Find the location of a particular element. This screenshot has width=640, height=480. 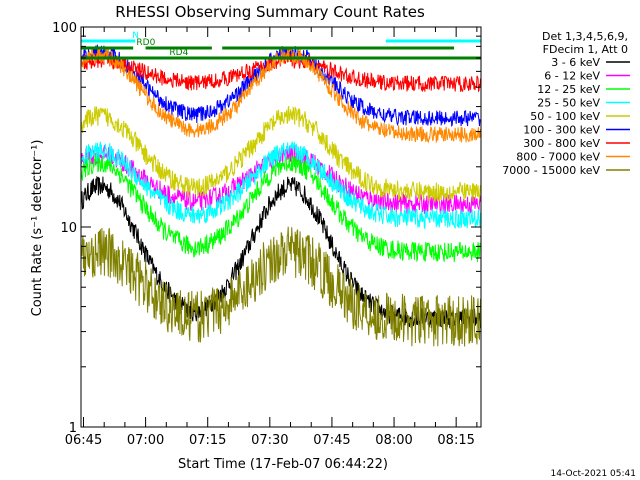

flag-label-n: N is located at coordinates (135, 36).